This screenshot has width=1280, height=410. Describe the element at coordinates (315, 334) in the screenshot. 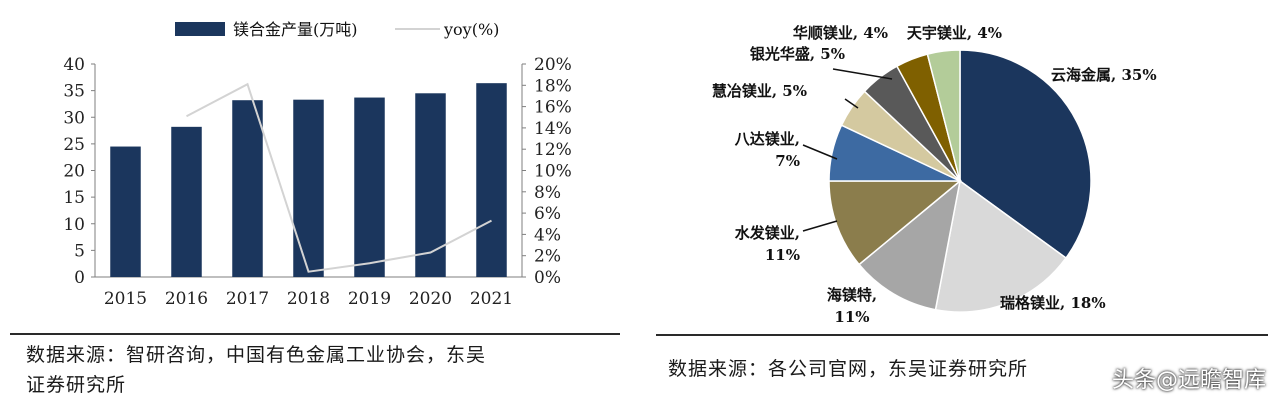

I see `left-bottom-rule` at that location.